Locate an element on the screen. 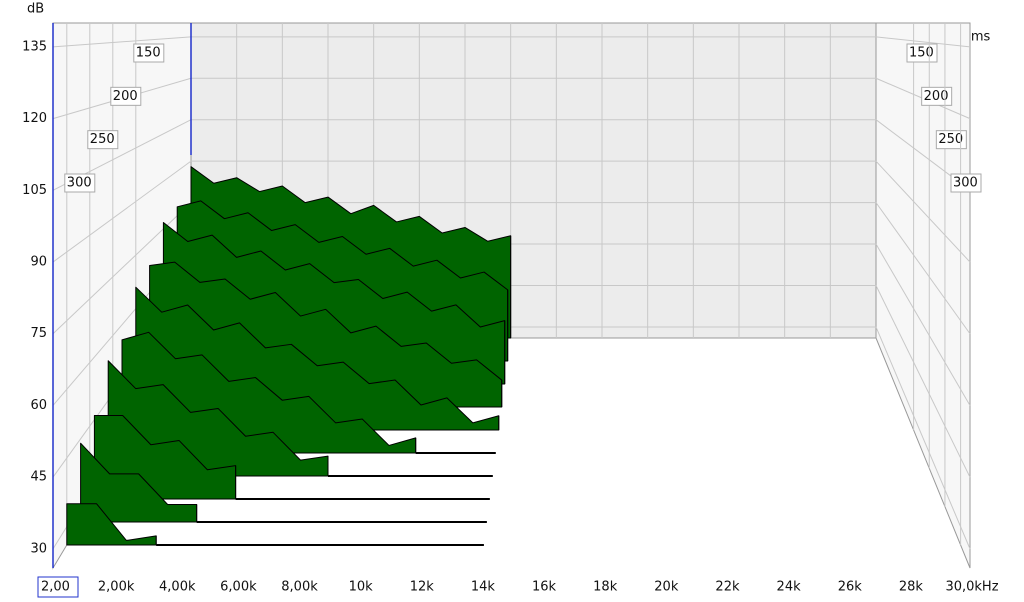 Image resolution: width=1024 pixels, height=602 pixels. x-tick-label: 2,00 is located at coordinates (55, 587).